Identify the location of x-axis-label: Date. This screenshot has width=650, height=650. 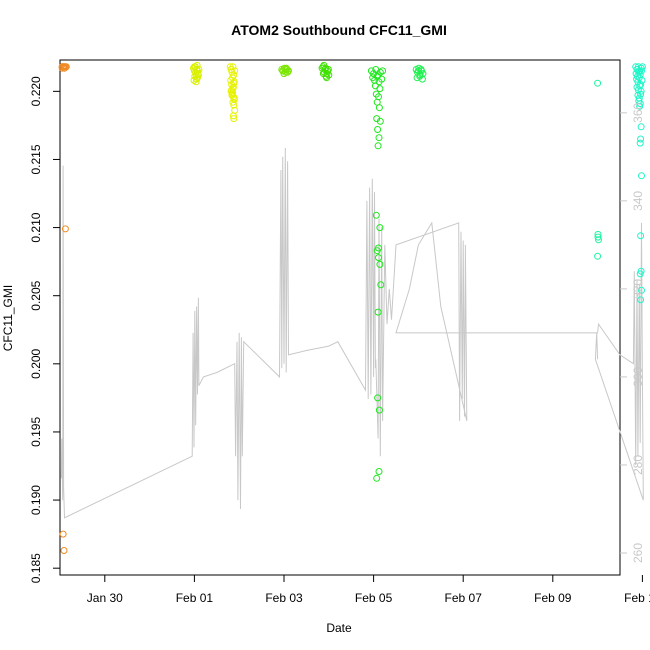
(339, 628).